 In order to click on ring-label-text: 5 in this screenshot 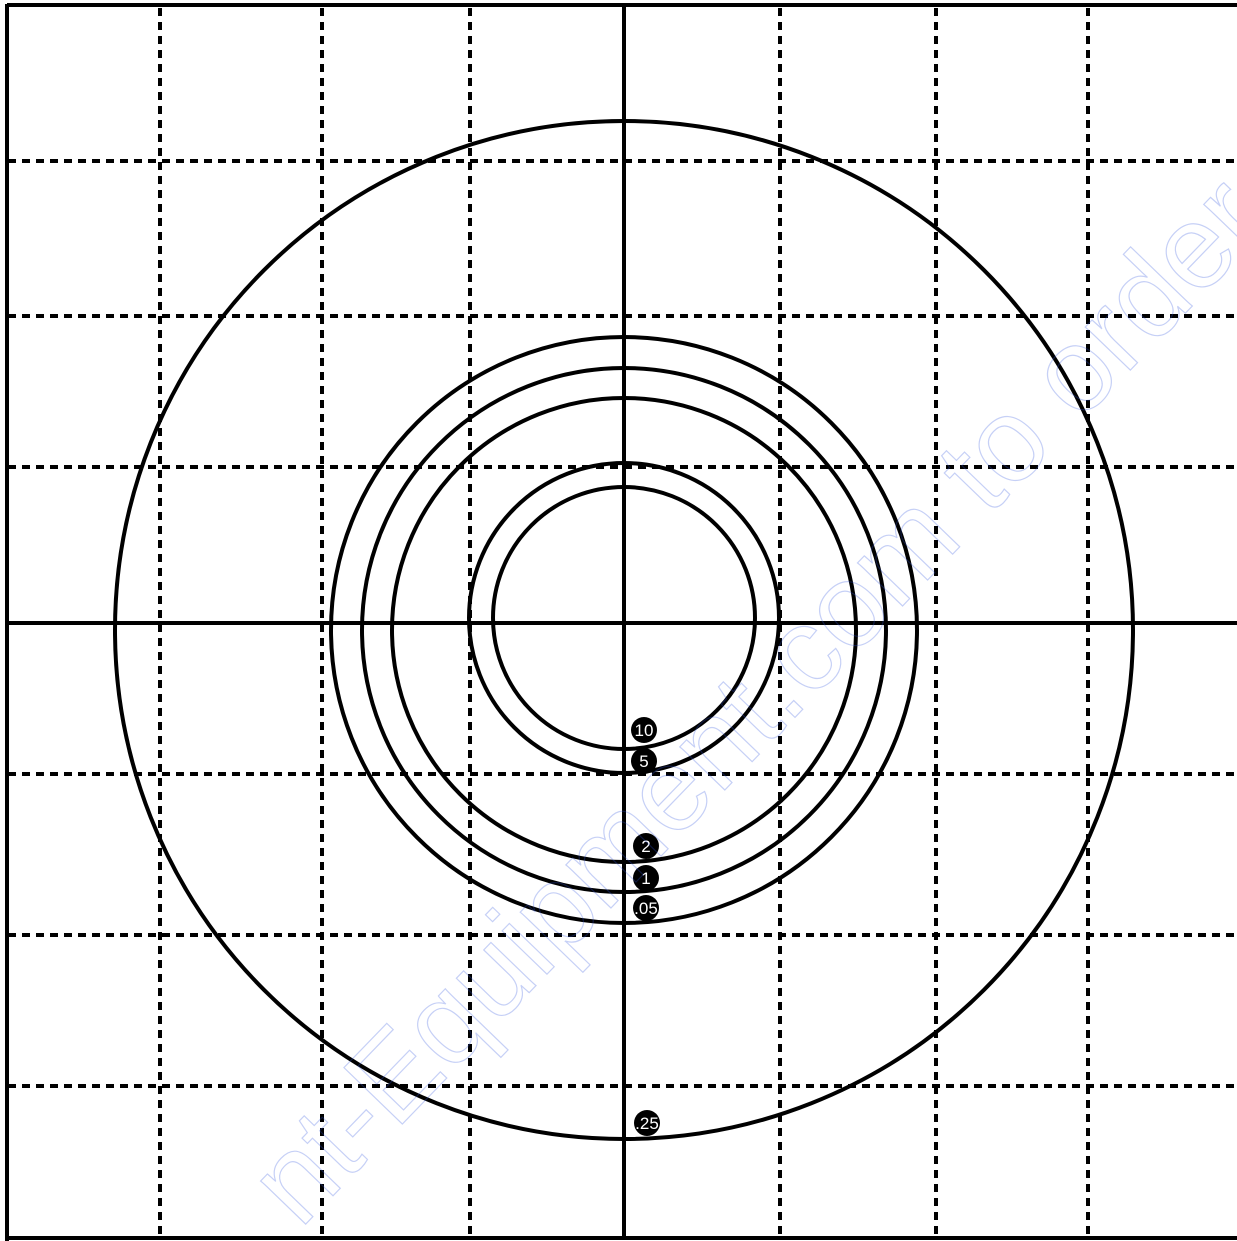, I will do `click(643, 761)`.